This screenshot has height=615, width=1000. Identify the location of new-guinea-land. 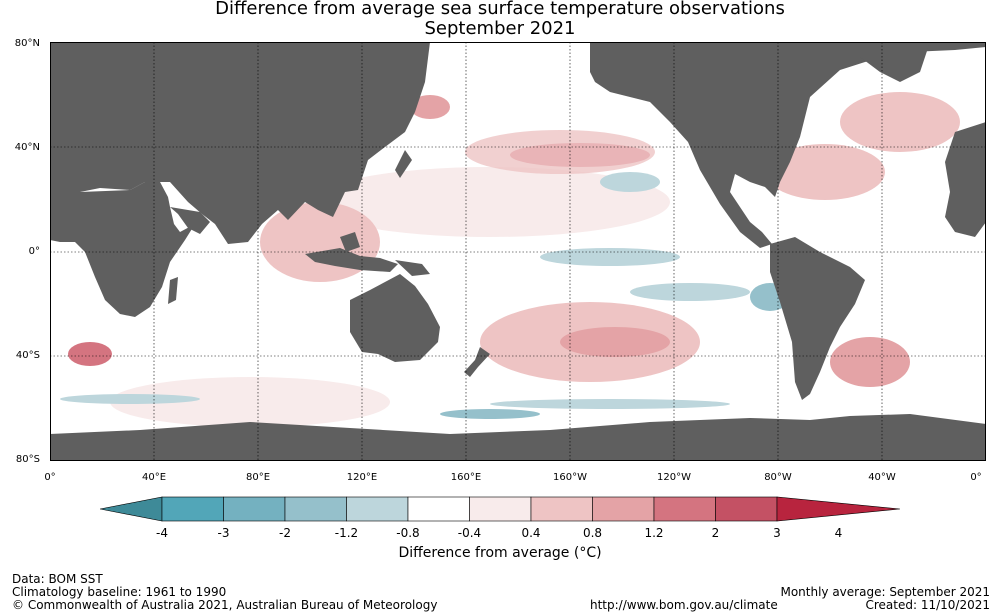
(412, 268).